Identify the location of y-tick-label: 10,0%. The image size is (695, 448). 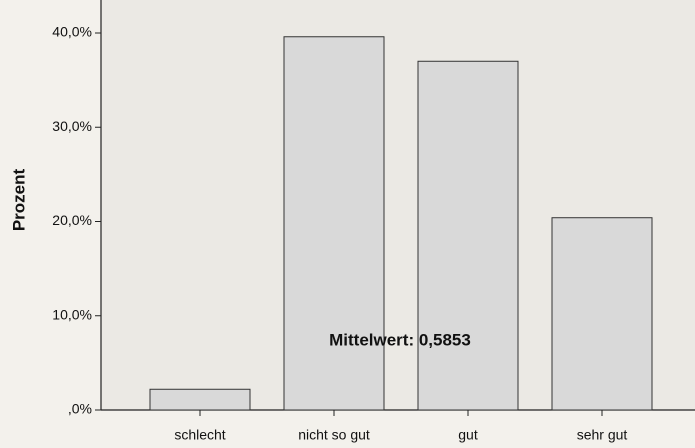
(72, 314).